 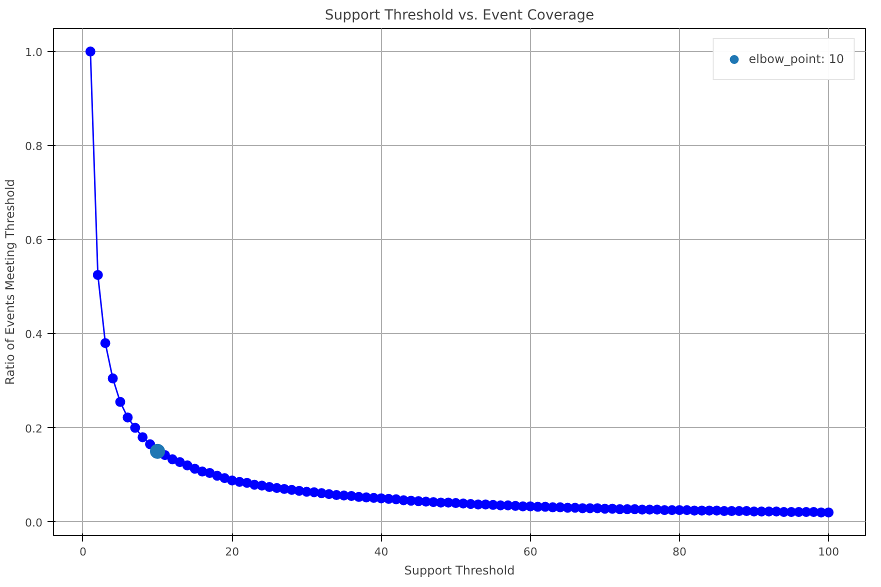 I want to click on x-tick-label: 60, so click(x=530, y=552).